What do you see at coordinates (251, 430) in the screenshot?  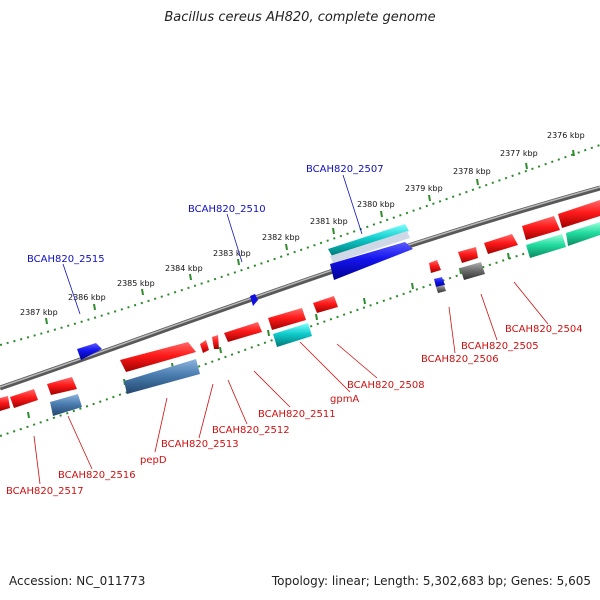 I see `gene-label-BCAH820_2512: BCAH820_2512` at bounding box center [251, 430].